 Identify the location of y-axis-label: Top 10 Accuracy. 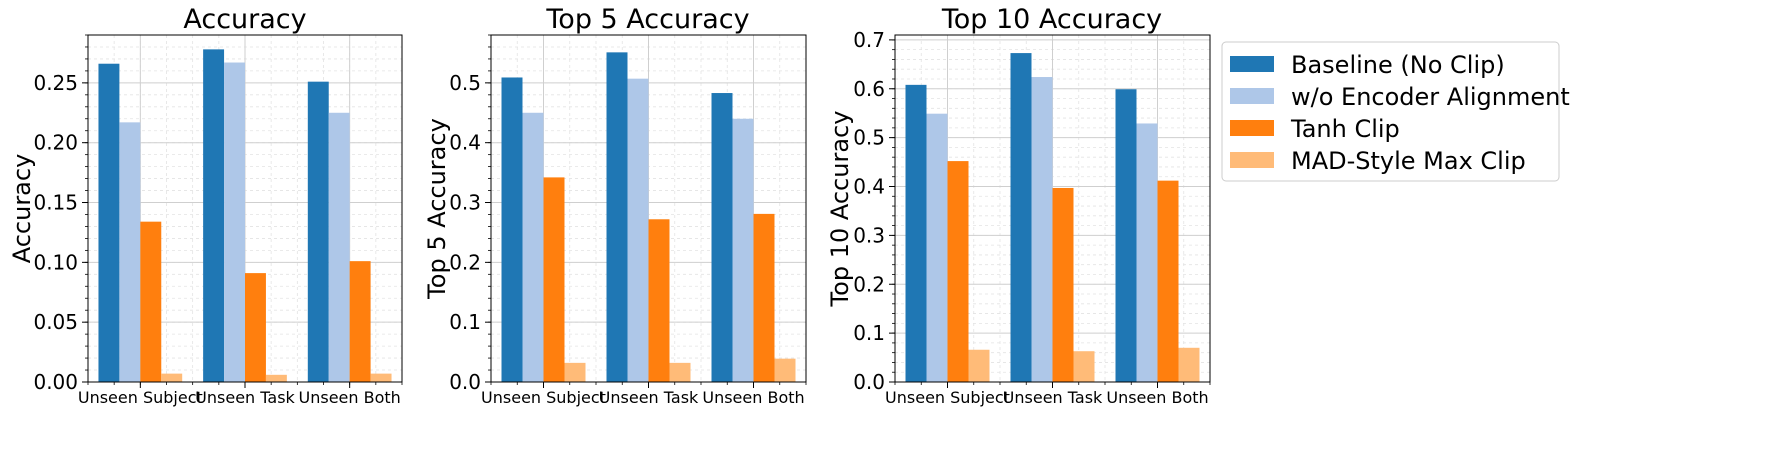
(840, 209).